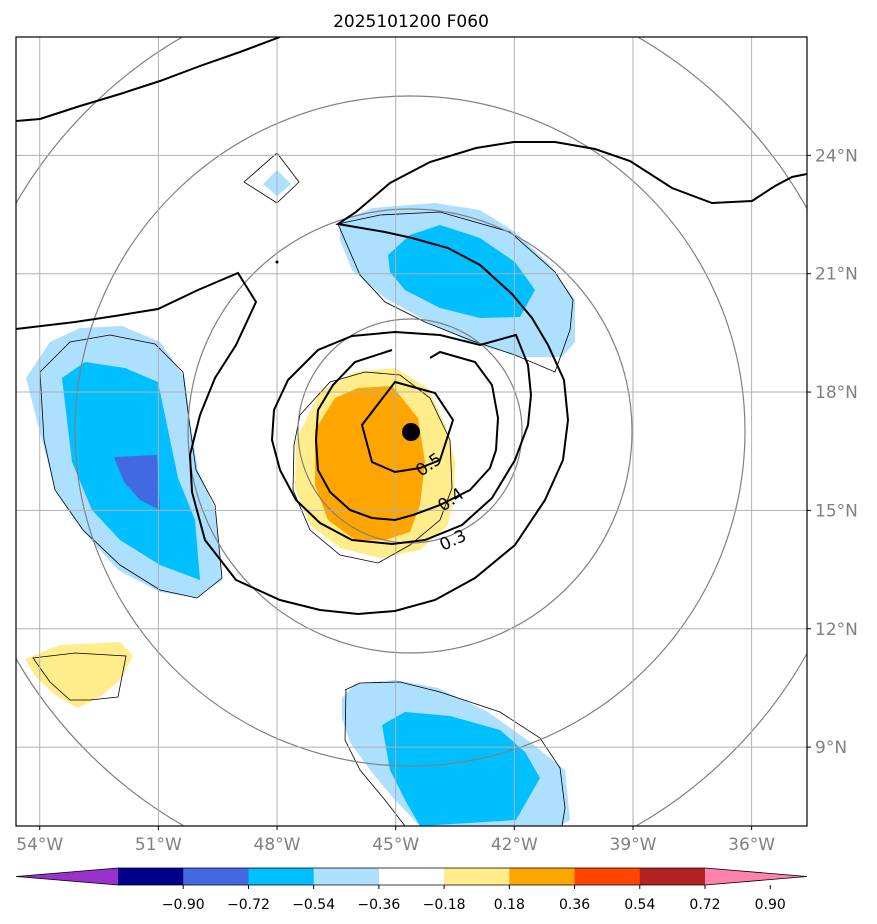  I want to click on shading-light-yellow-bottom-left, so click(79, 675).